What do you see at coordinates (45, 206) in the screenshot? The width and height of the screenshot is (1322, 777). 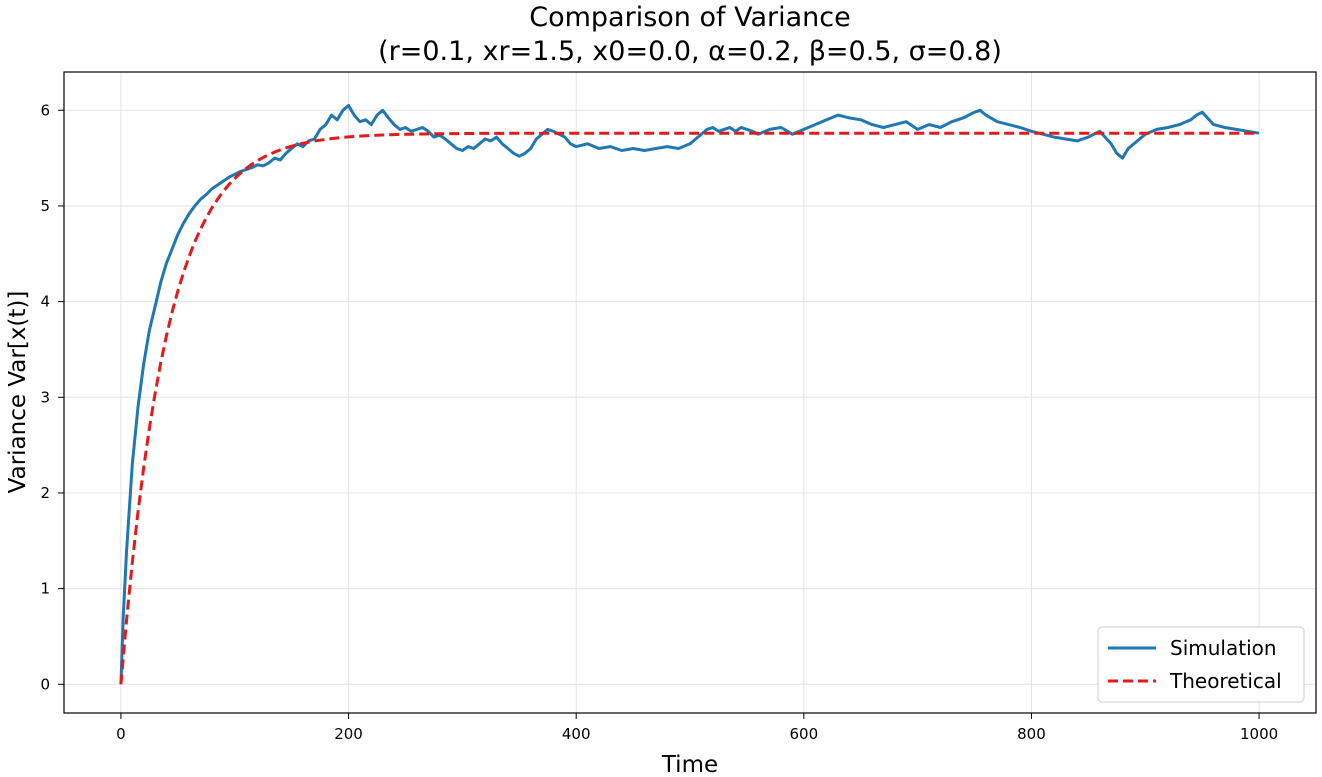 I see `y-tick-label: 5` at bounding box center [45, 206].